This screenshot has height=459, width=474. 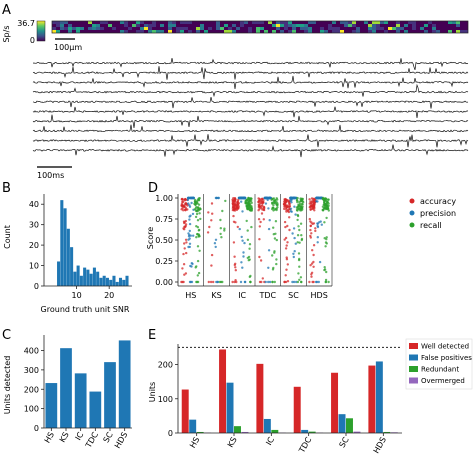 I want to click on c-ytick-label: 0, so click(x=36, y=428).